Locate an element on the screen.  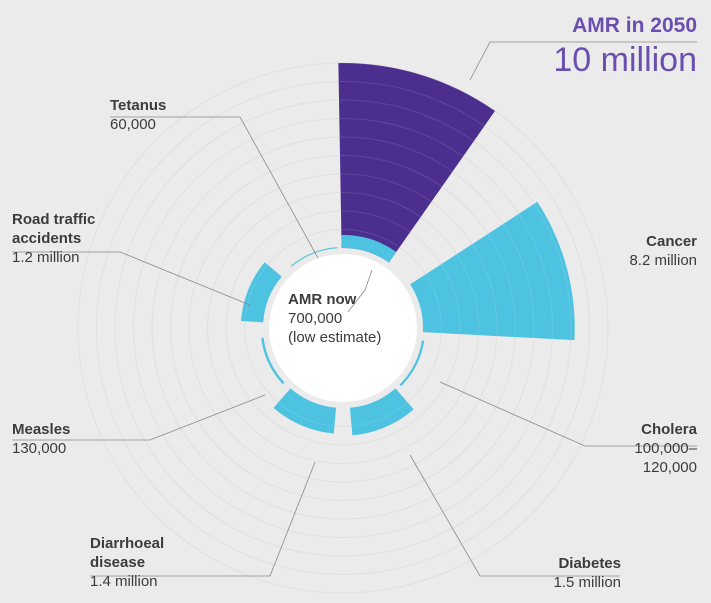
inner-label: AMR now 700,000 (low estimate) is located at coordinates (334, 318).